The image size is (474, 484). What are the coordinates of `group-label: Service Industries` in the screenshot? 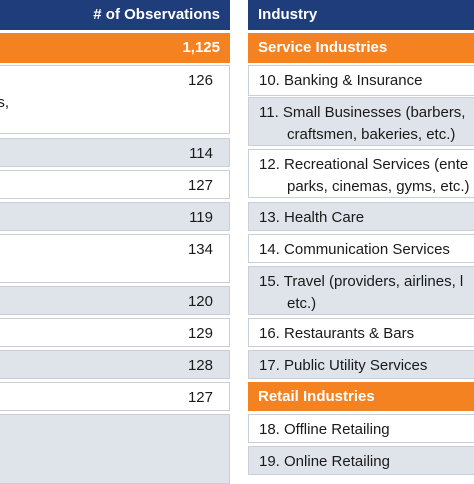 It's located at (323, 47).